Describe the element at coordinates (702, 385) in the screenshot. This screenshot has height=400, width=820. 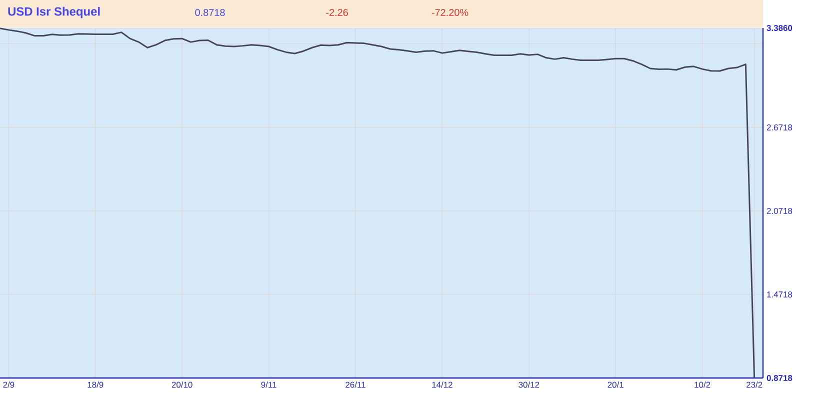
I see `x-tick-label: 10/2` at that location.